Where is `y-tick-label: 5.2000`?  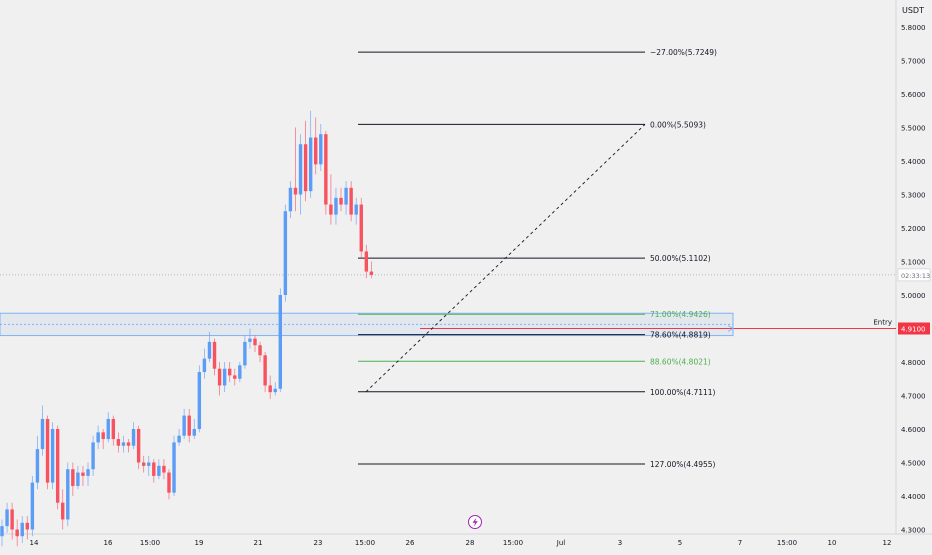
y-tick-label: 5.2000 is located at coordinates (913, 229).